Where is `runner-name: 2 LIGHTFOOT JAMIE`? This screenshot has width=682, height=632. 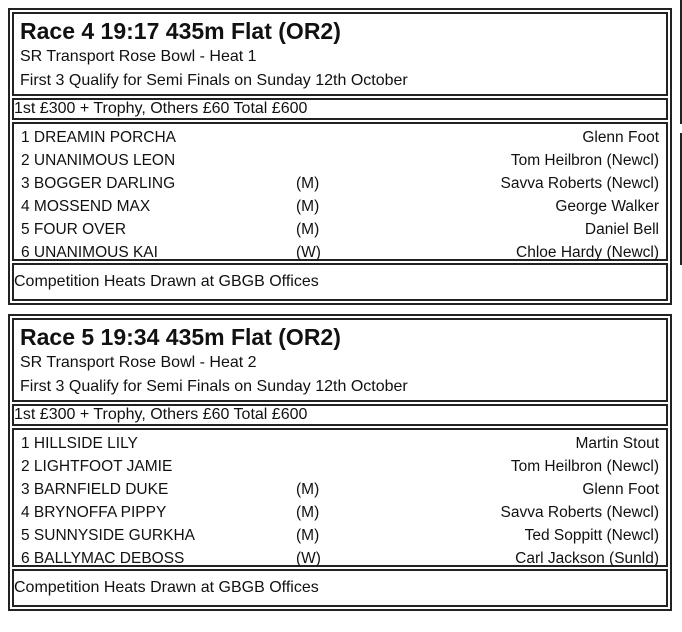
runner-name: 2 LIGHTFOOT JAMIE is located at coordinates (97, 466).